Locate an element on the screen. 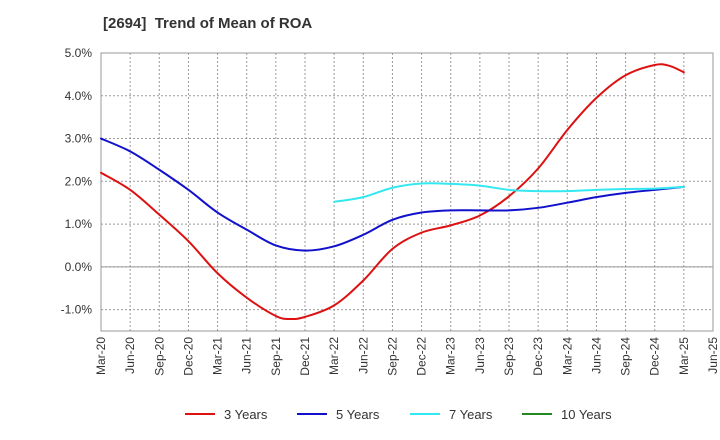 Image resolution: width=720 pixels, height=440 pixels. chart-title: [2694] Trend of Mean of ROA is located at coordinates (208, 23).